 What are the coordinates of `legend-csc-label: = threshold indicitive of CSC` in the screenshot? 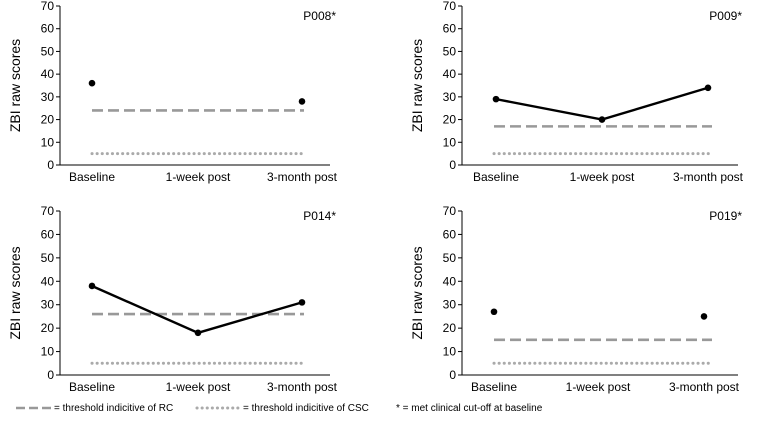 It's located at (306, 408).